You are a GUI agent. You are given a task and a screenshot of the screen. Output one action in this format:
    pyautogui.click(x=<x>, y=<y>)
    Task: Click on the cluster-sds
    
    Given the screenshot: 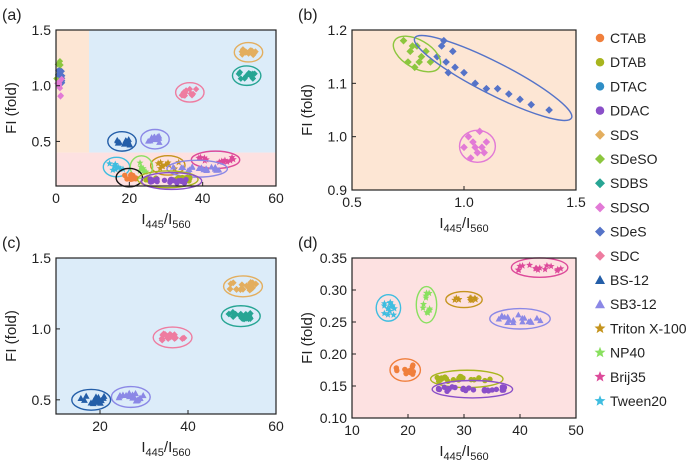 What is the action you would take?
    pyautogui.click(x=248, y=52)
    